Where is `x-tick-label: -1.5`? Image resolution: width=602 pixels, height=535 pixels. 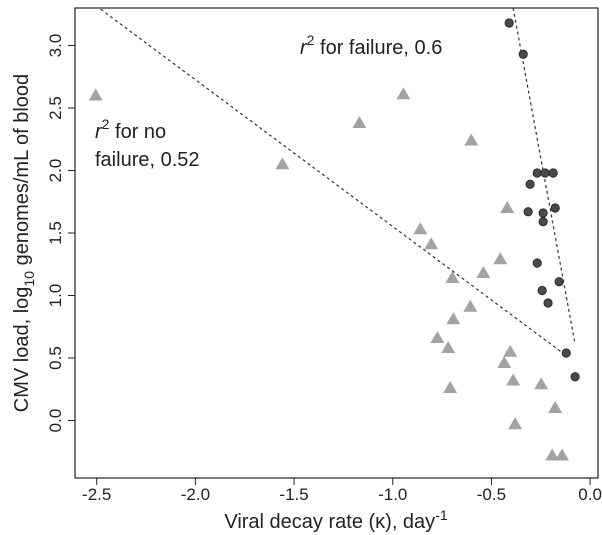
x-tick-label: -1.5 is located at coordinates (293, 494).